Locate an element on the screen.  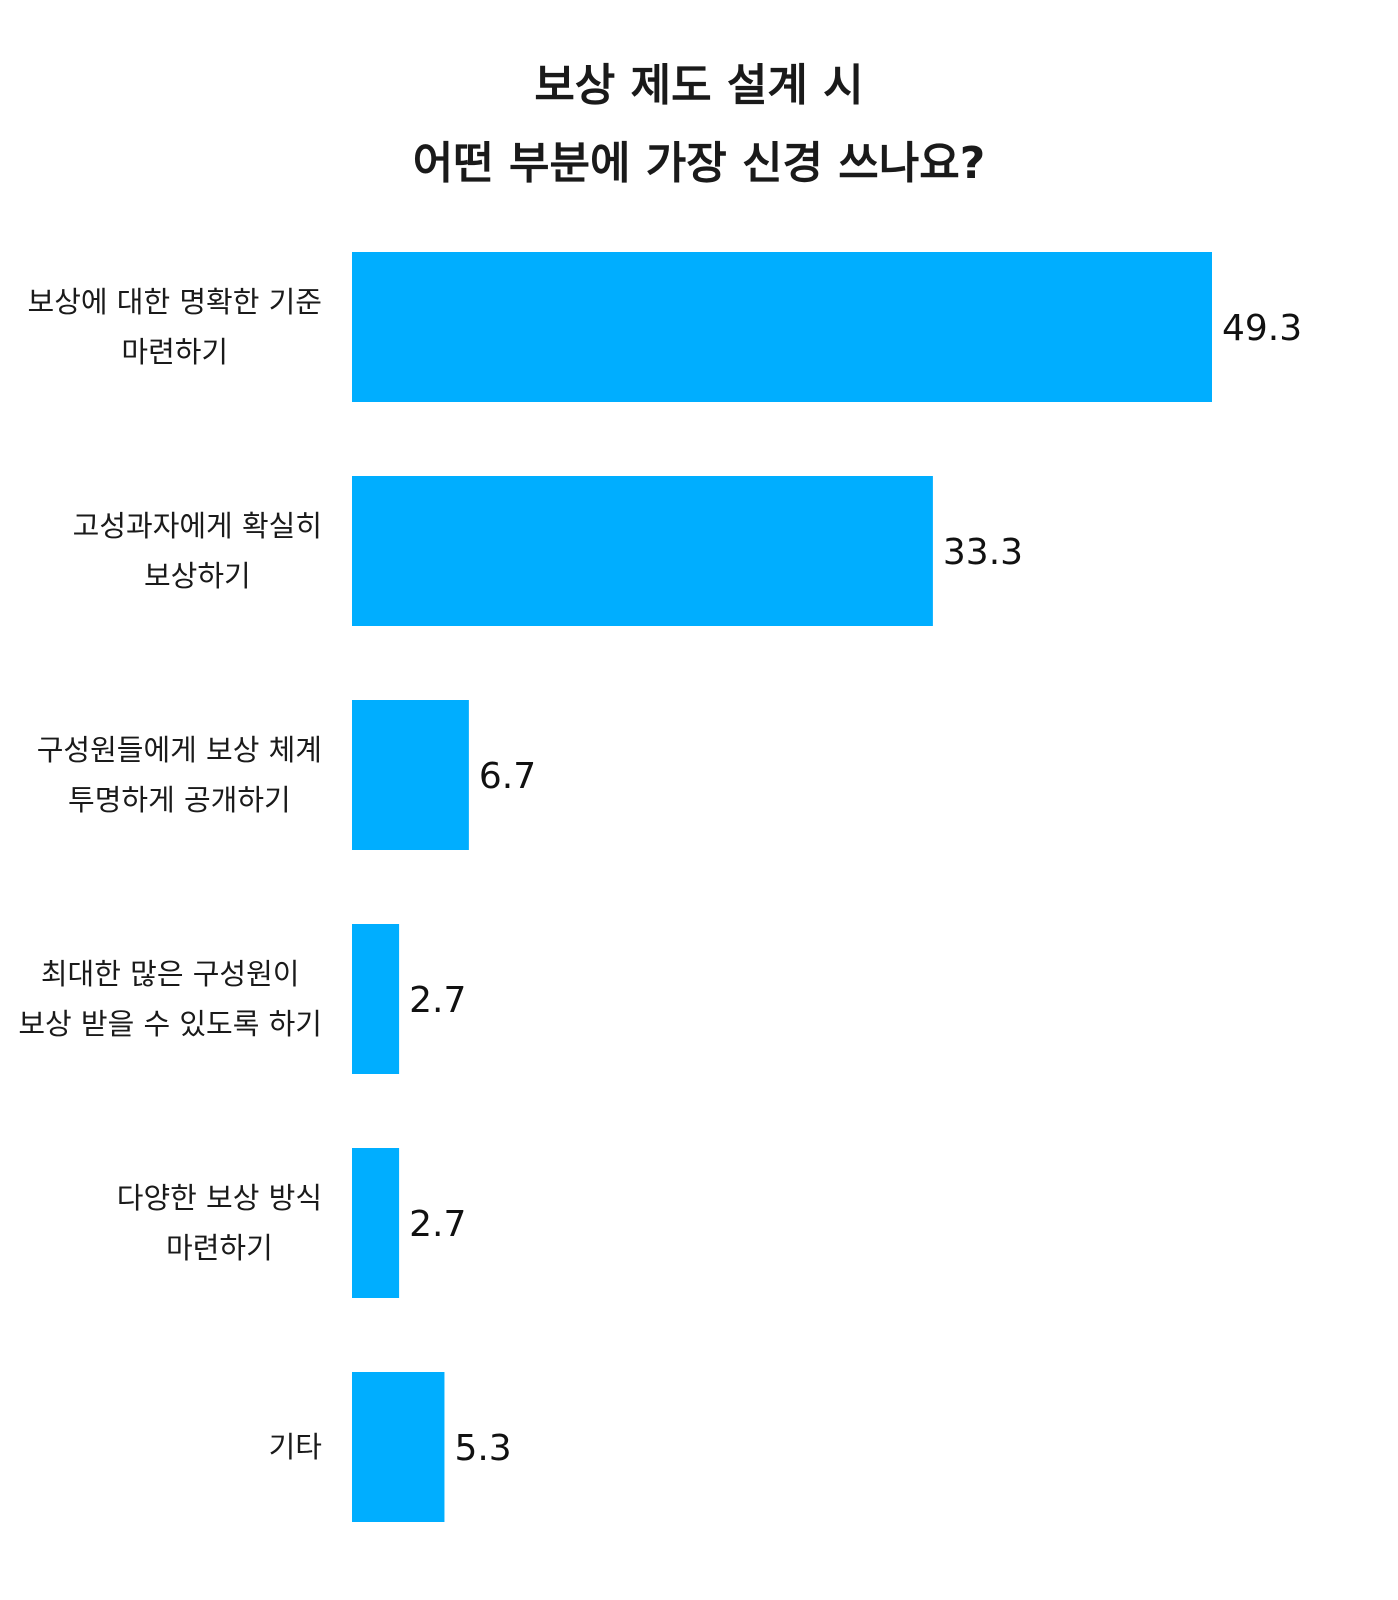
chart-title-line-1: 보상 제도 설계 시 is located at coordinates (698, 85).